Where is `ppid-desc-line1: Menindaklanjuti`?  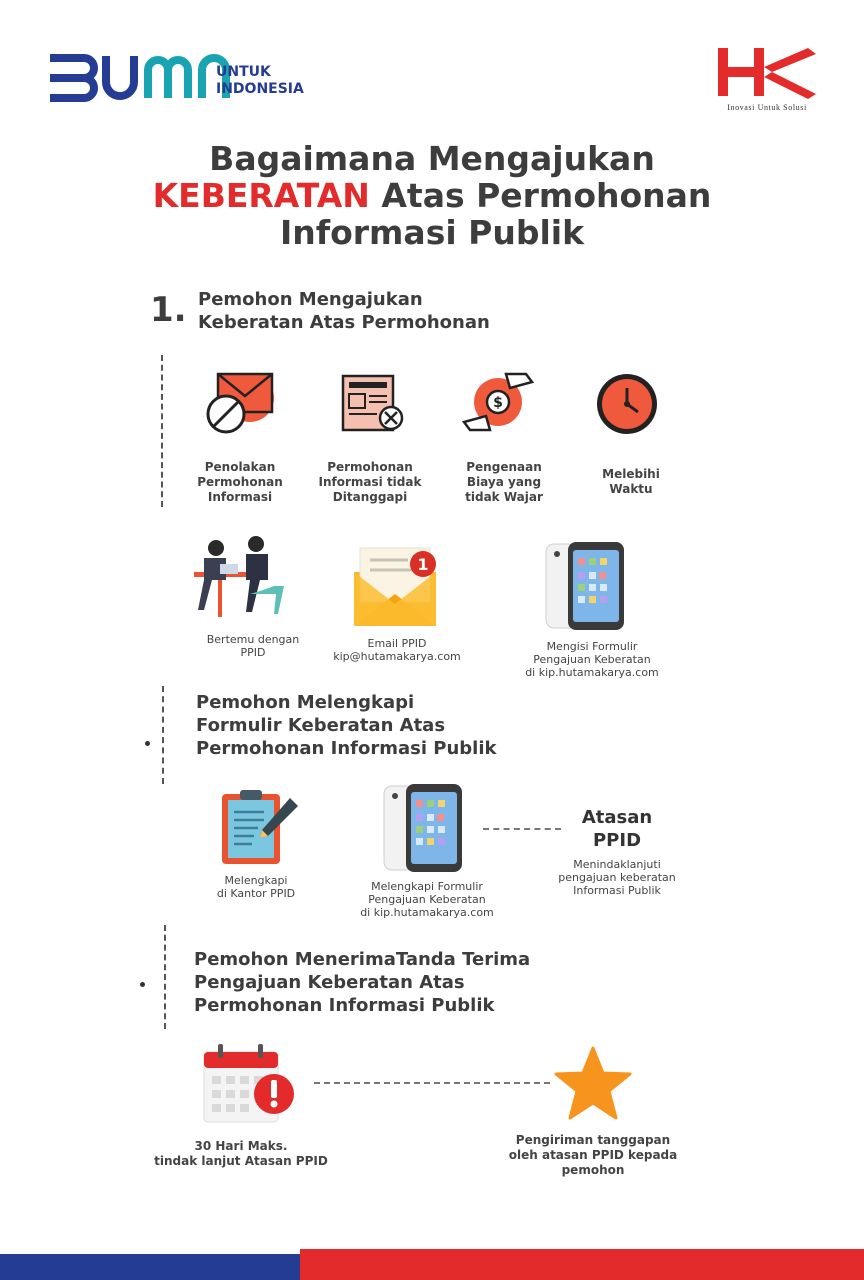 ppid-desc-line1: Menindaklanjuti is located at coordinates (617, 864).